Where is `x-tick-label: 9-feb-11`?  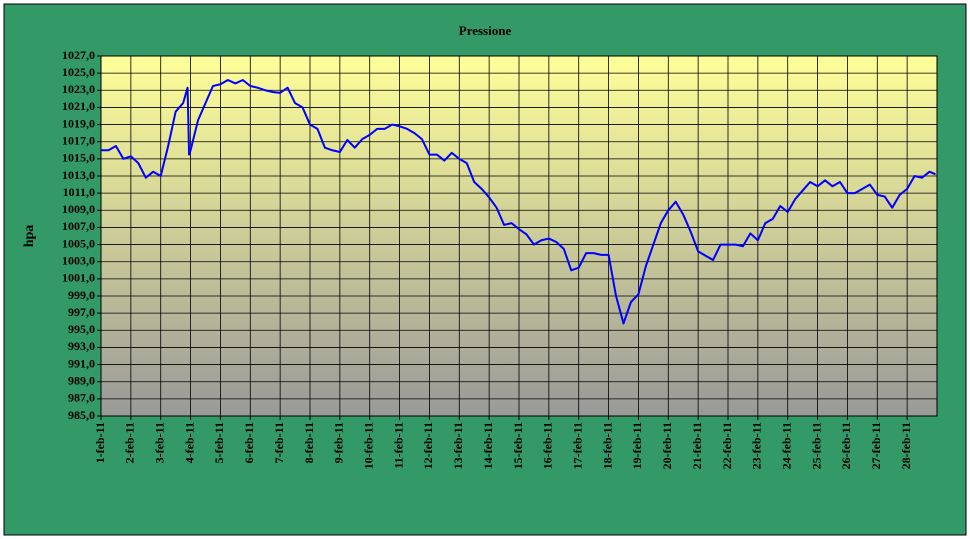
x-tick-label: 9-feb-11 is located at coordinates (339, 442).